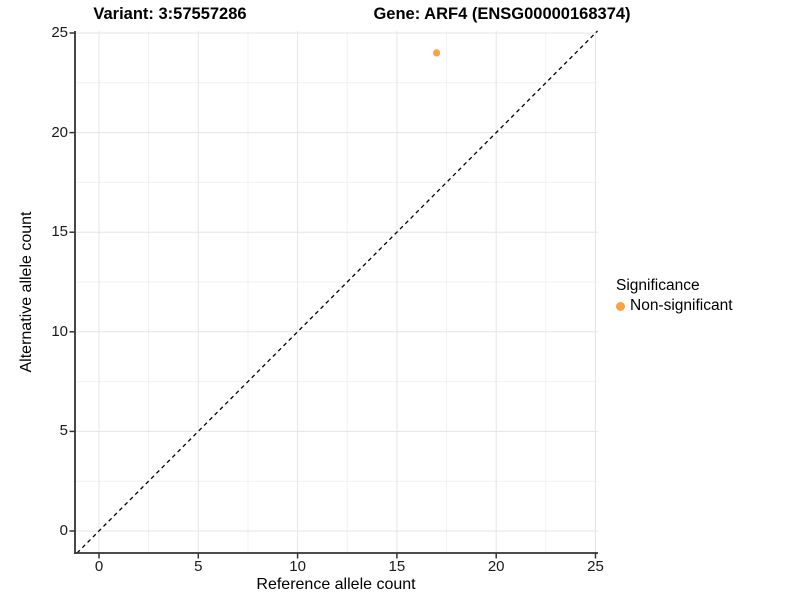  I want to click on x-tick-label-0: 0, so click(99, 566).